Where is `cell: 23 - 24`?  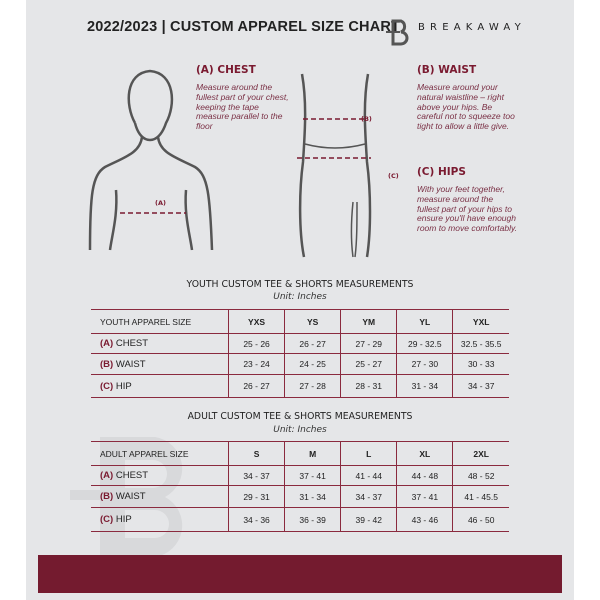 cell: 23 - 24 is located at coordinates (256, 364).